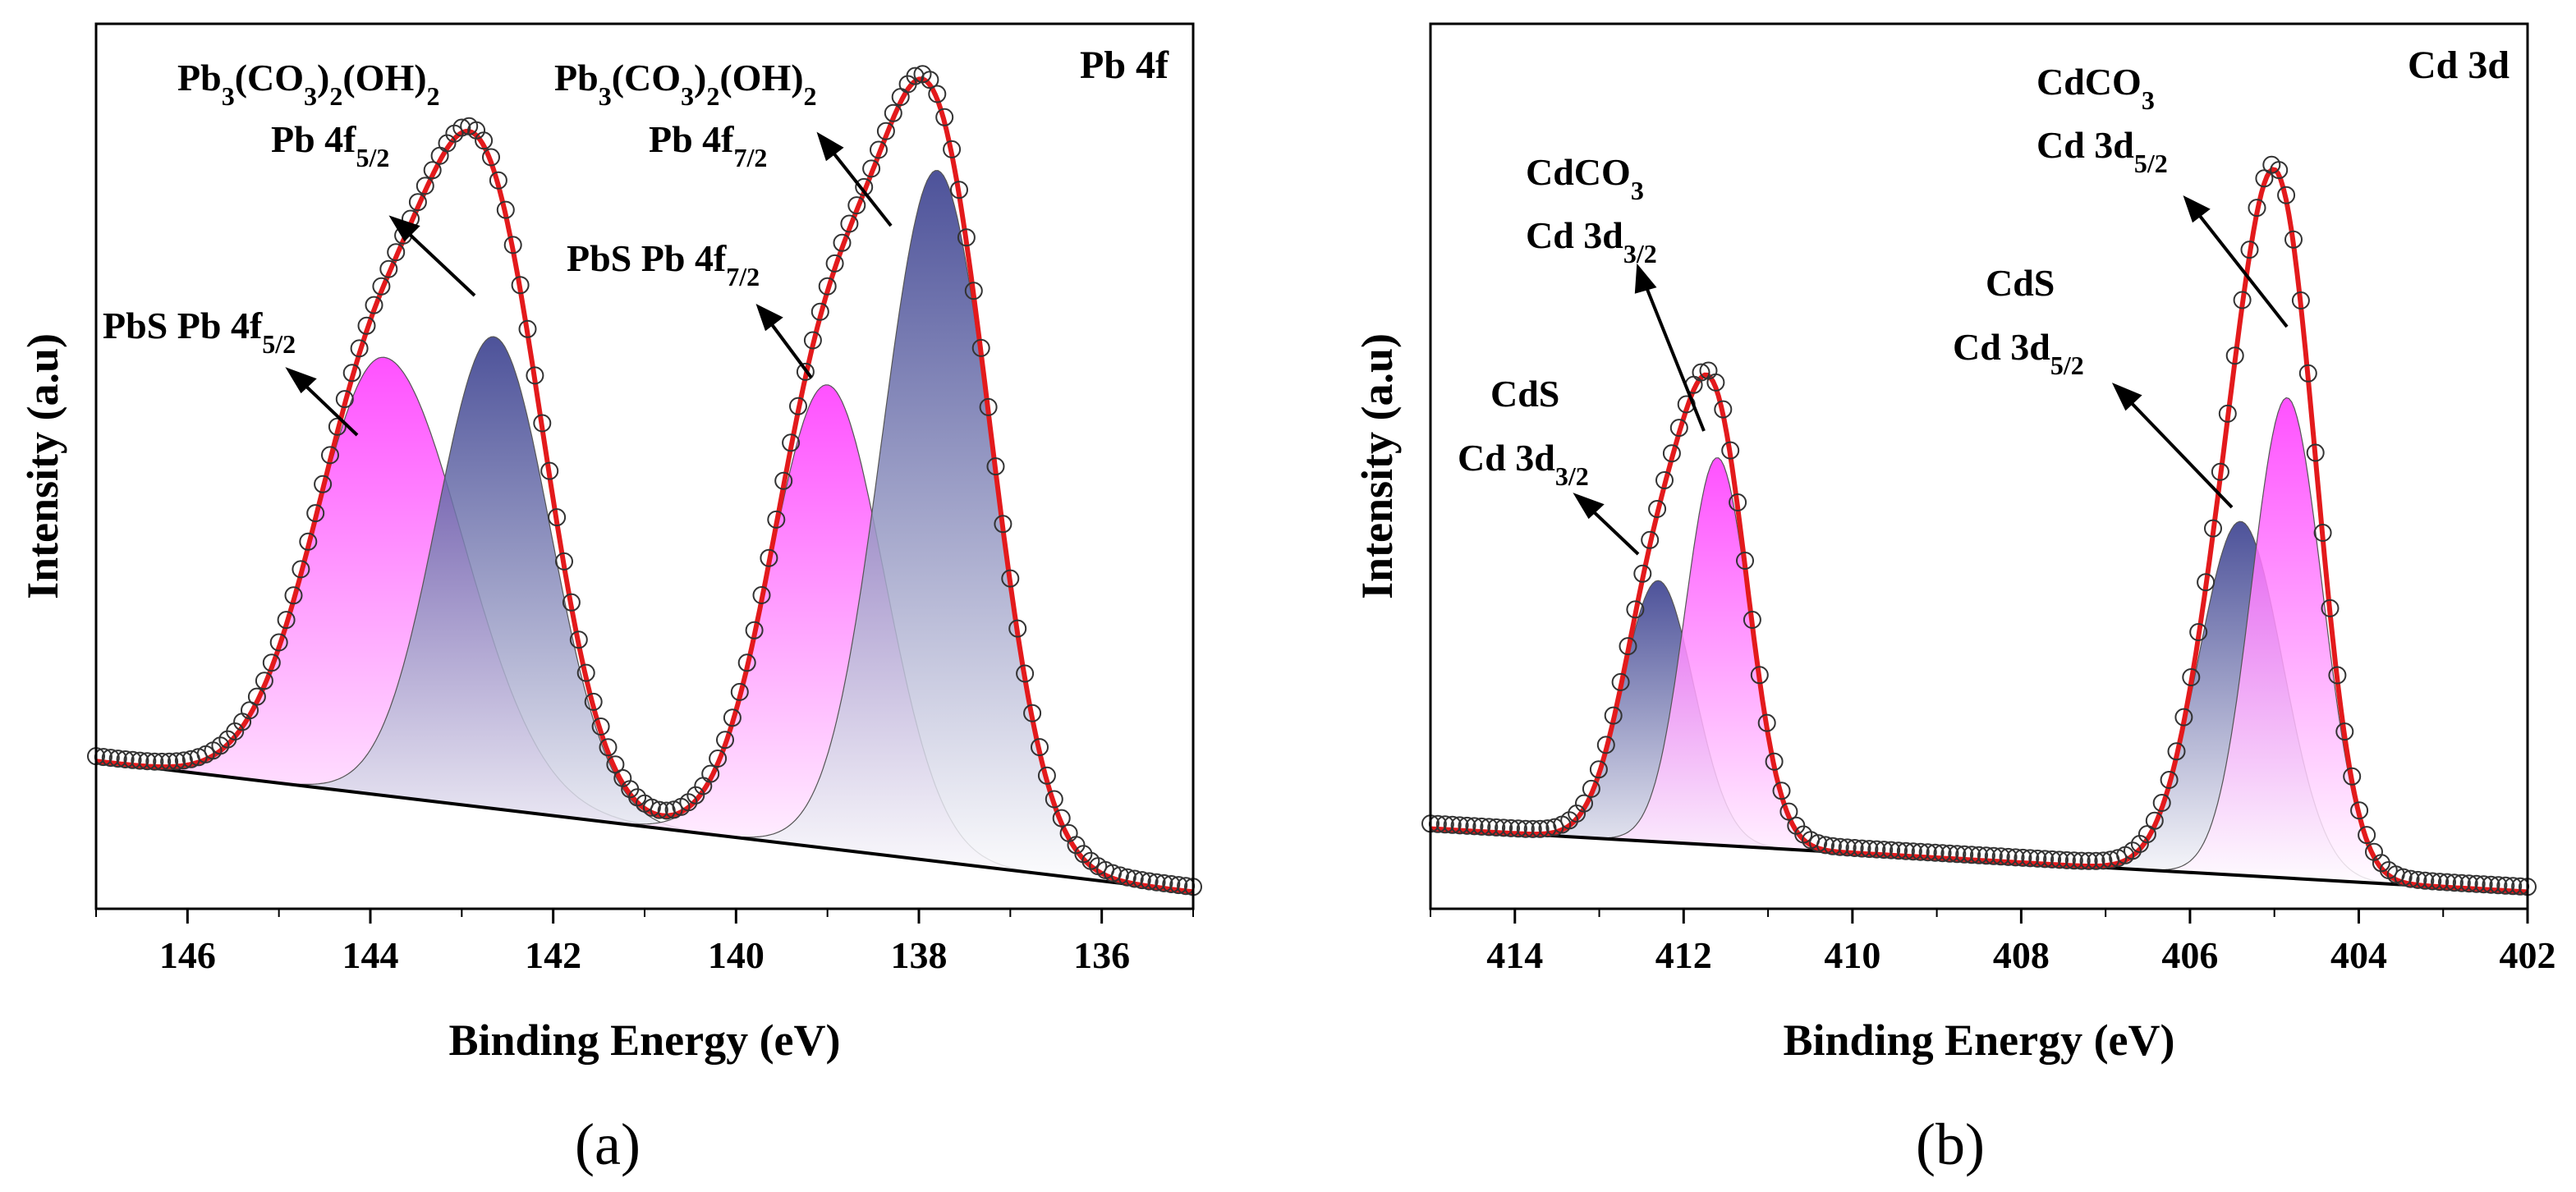 Image resolution: width=2576 pixels, height=1192 pixels. What do you see at coordinates (2102, 151) in the screenshot?
I see `annotation-cd3d52-cdco3-line2: Cd 3d5/2` at bounding box center [2102, 151].